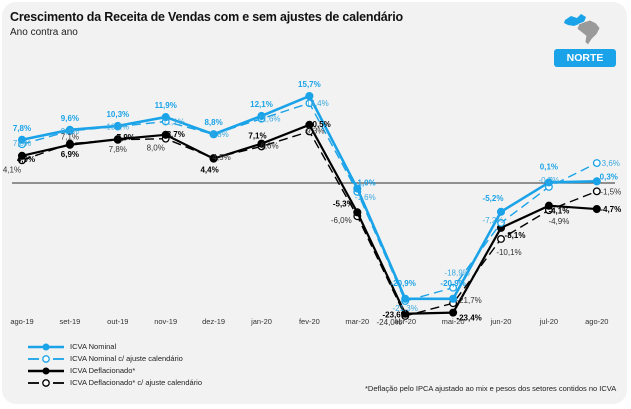  I want to click on data-label: 6,9%, so click(70, 154).